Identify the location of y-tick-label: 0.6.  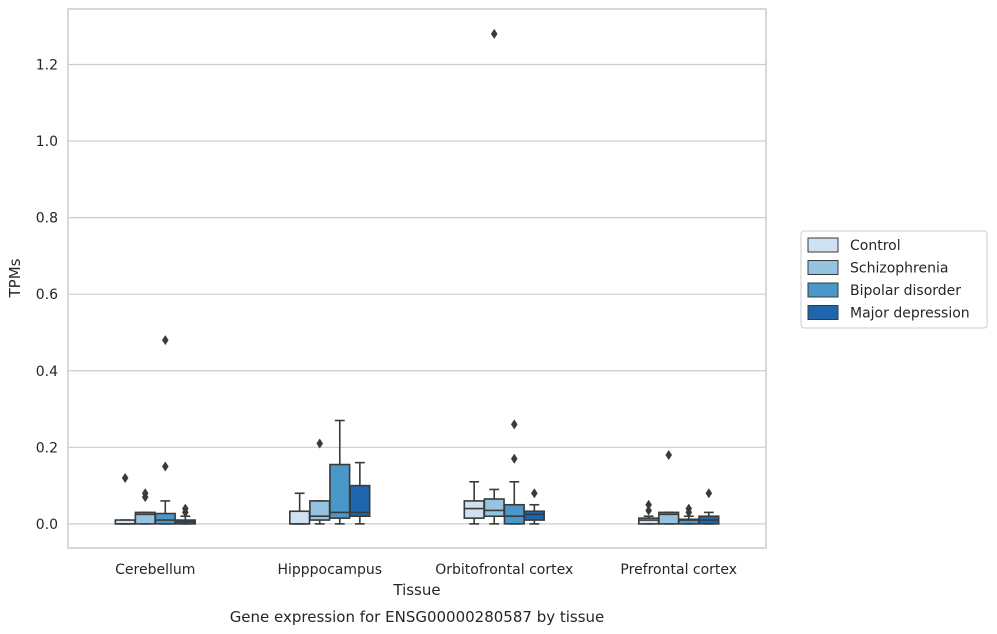
(47, 295).